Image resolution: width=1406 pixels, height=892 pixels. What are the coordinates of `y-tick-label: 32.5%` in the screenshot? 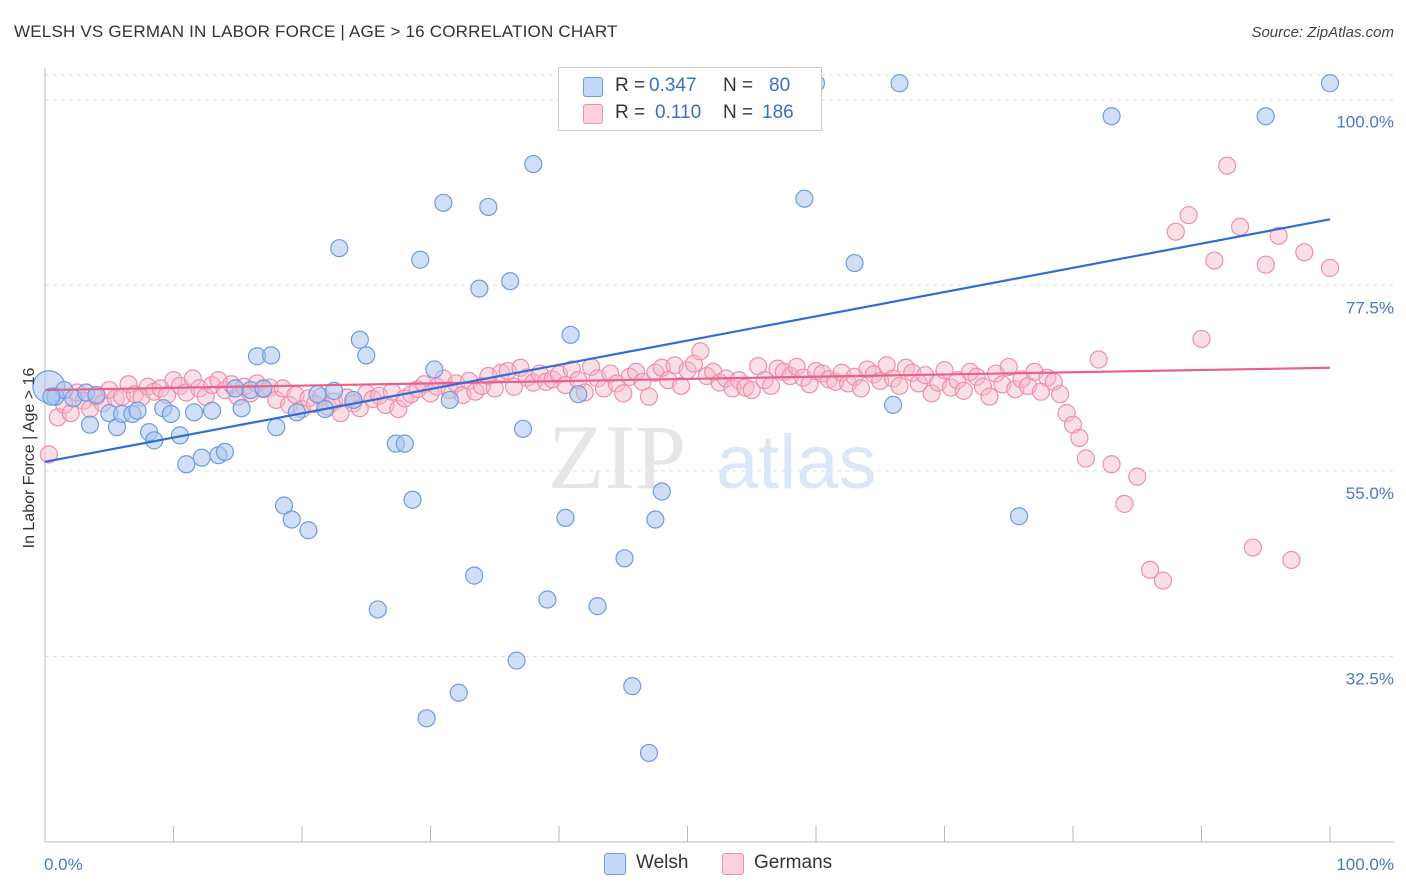 It's located at (1370, 678).